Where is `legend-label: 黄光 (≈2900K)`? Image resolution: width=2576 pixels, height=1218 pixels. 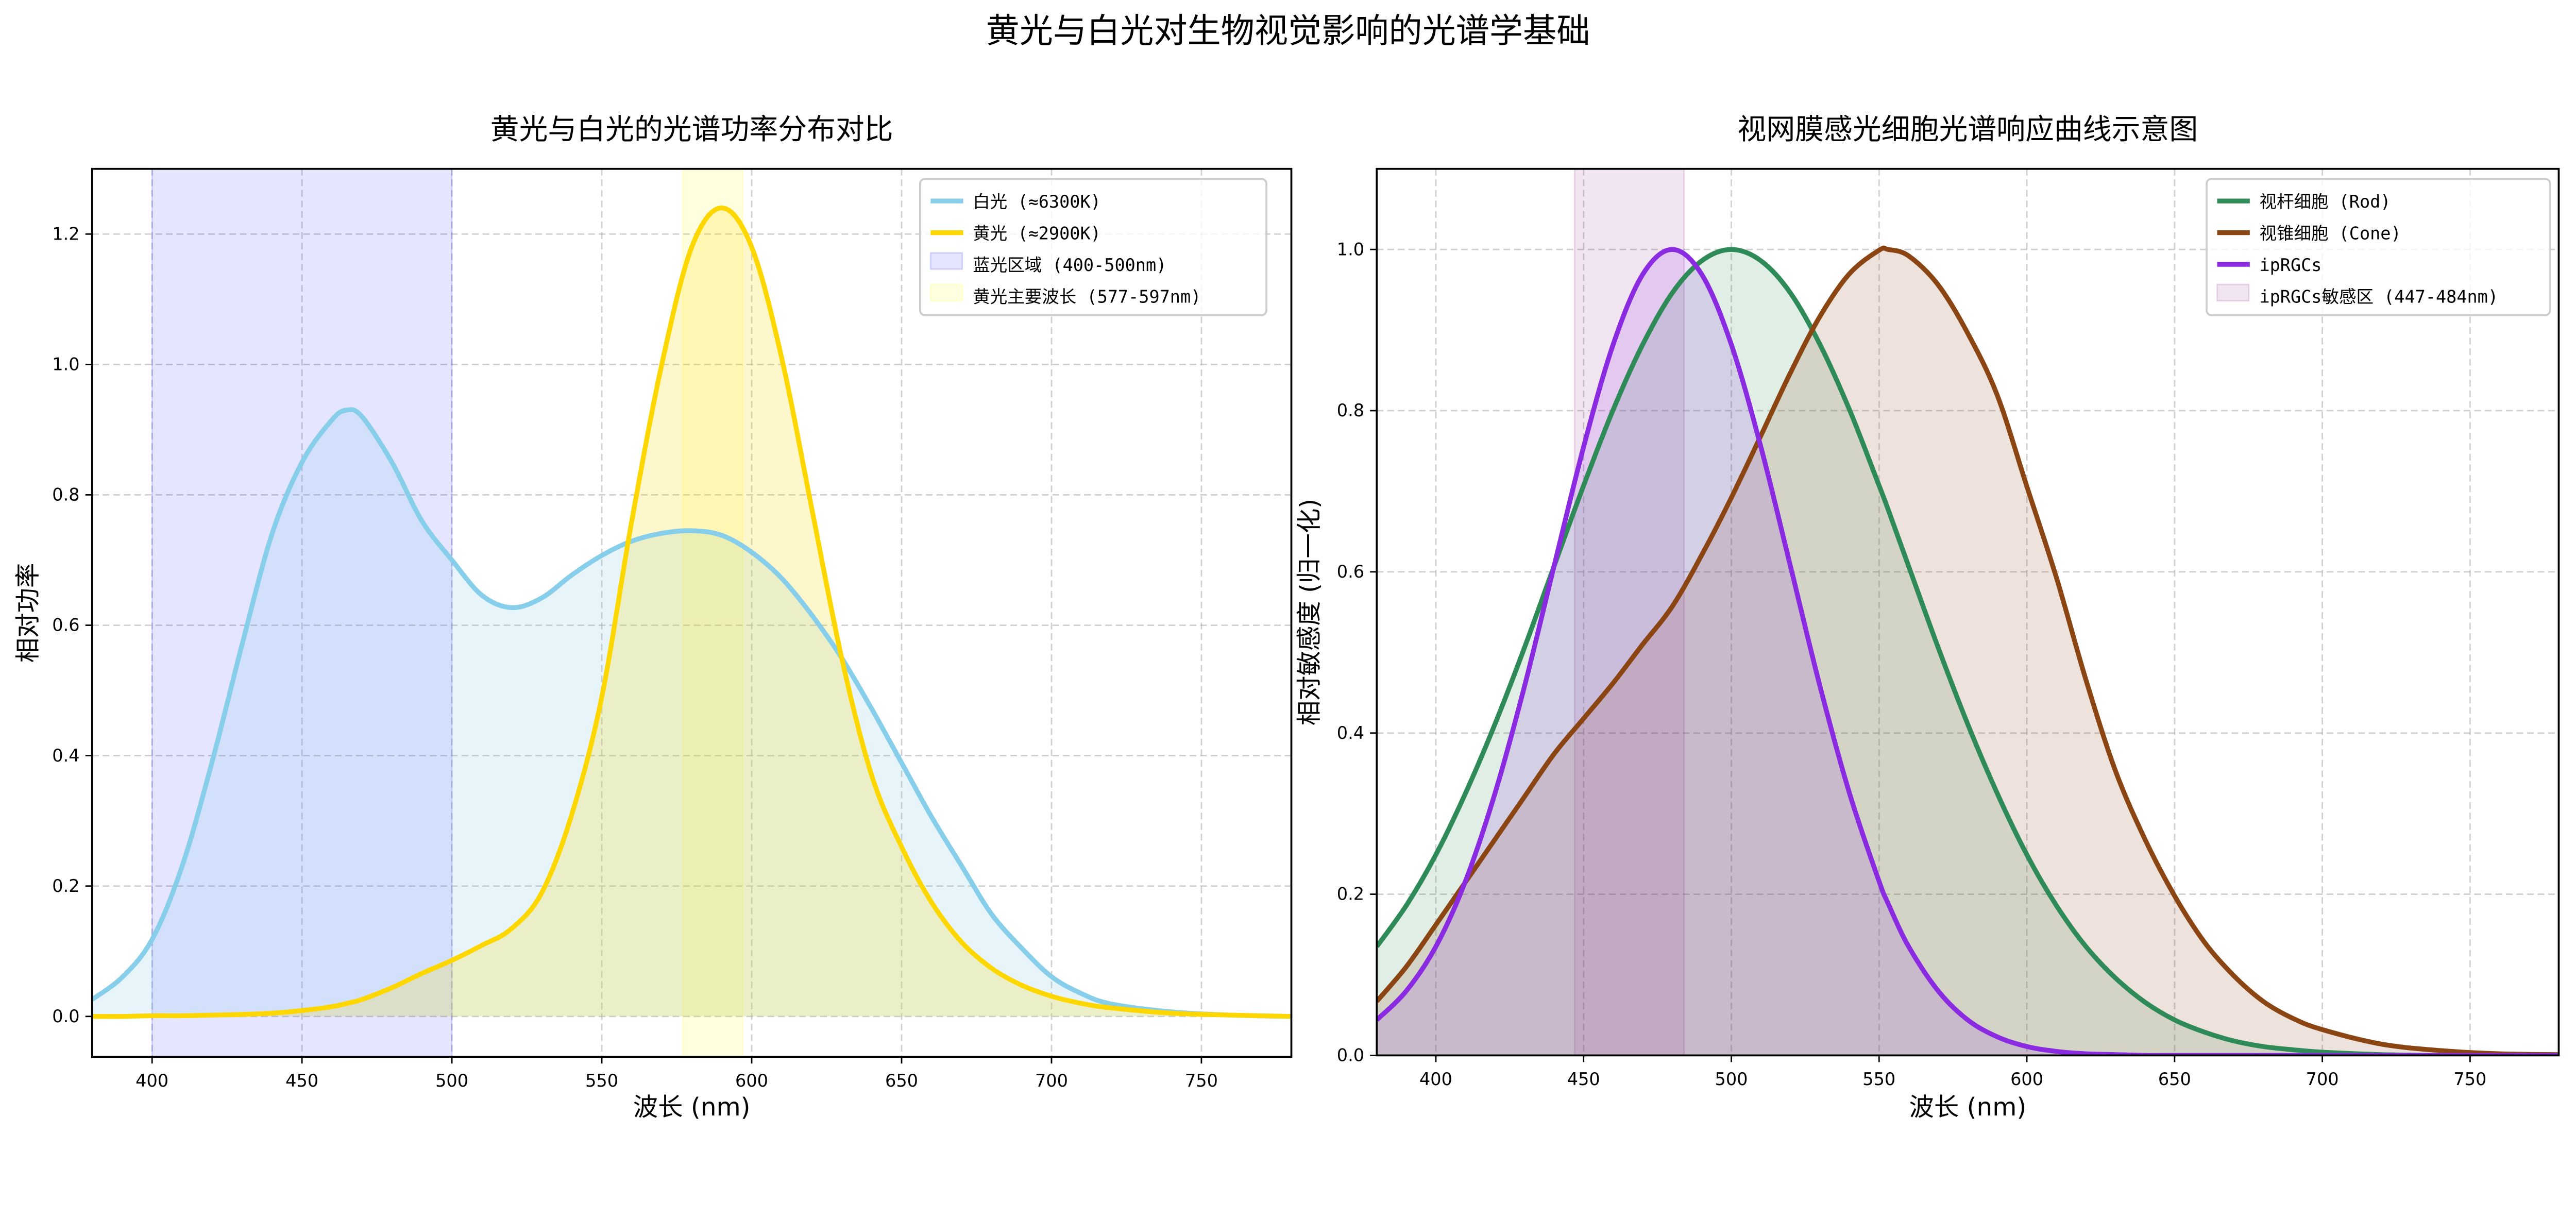
legend-label: 黄光 (≈2900K) is located at coordinates (1037, 234).